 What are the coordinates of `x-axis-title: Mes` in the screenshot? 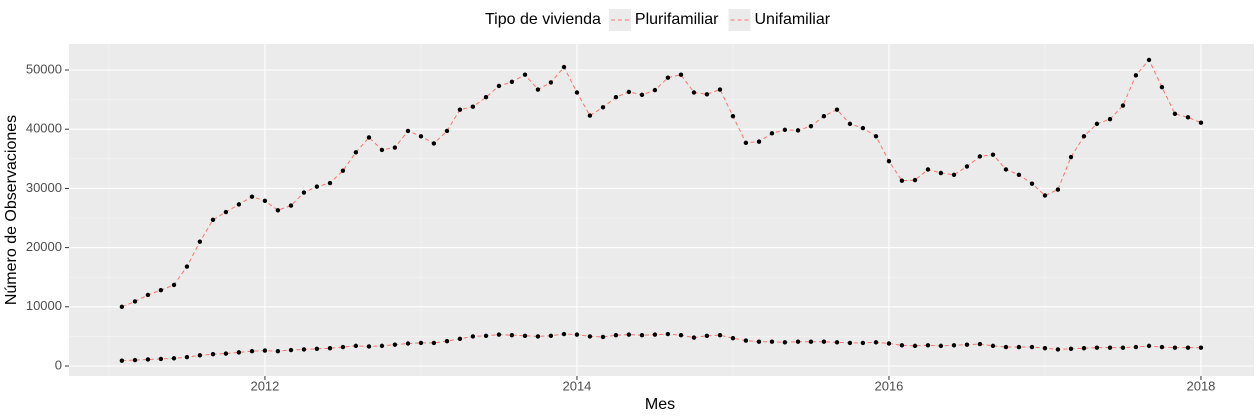 It's located at (660, 404).